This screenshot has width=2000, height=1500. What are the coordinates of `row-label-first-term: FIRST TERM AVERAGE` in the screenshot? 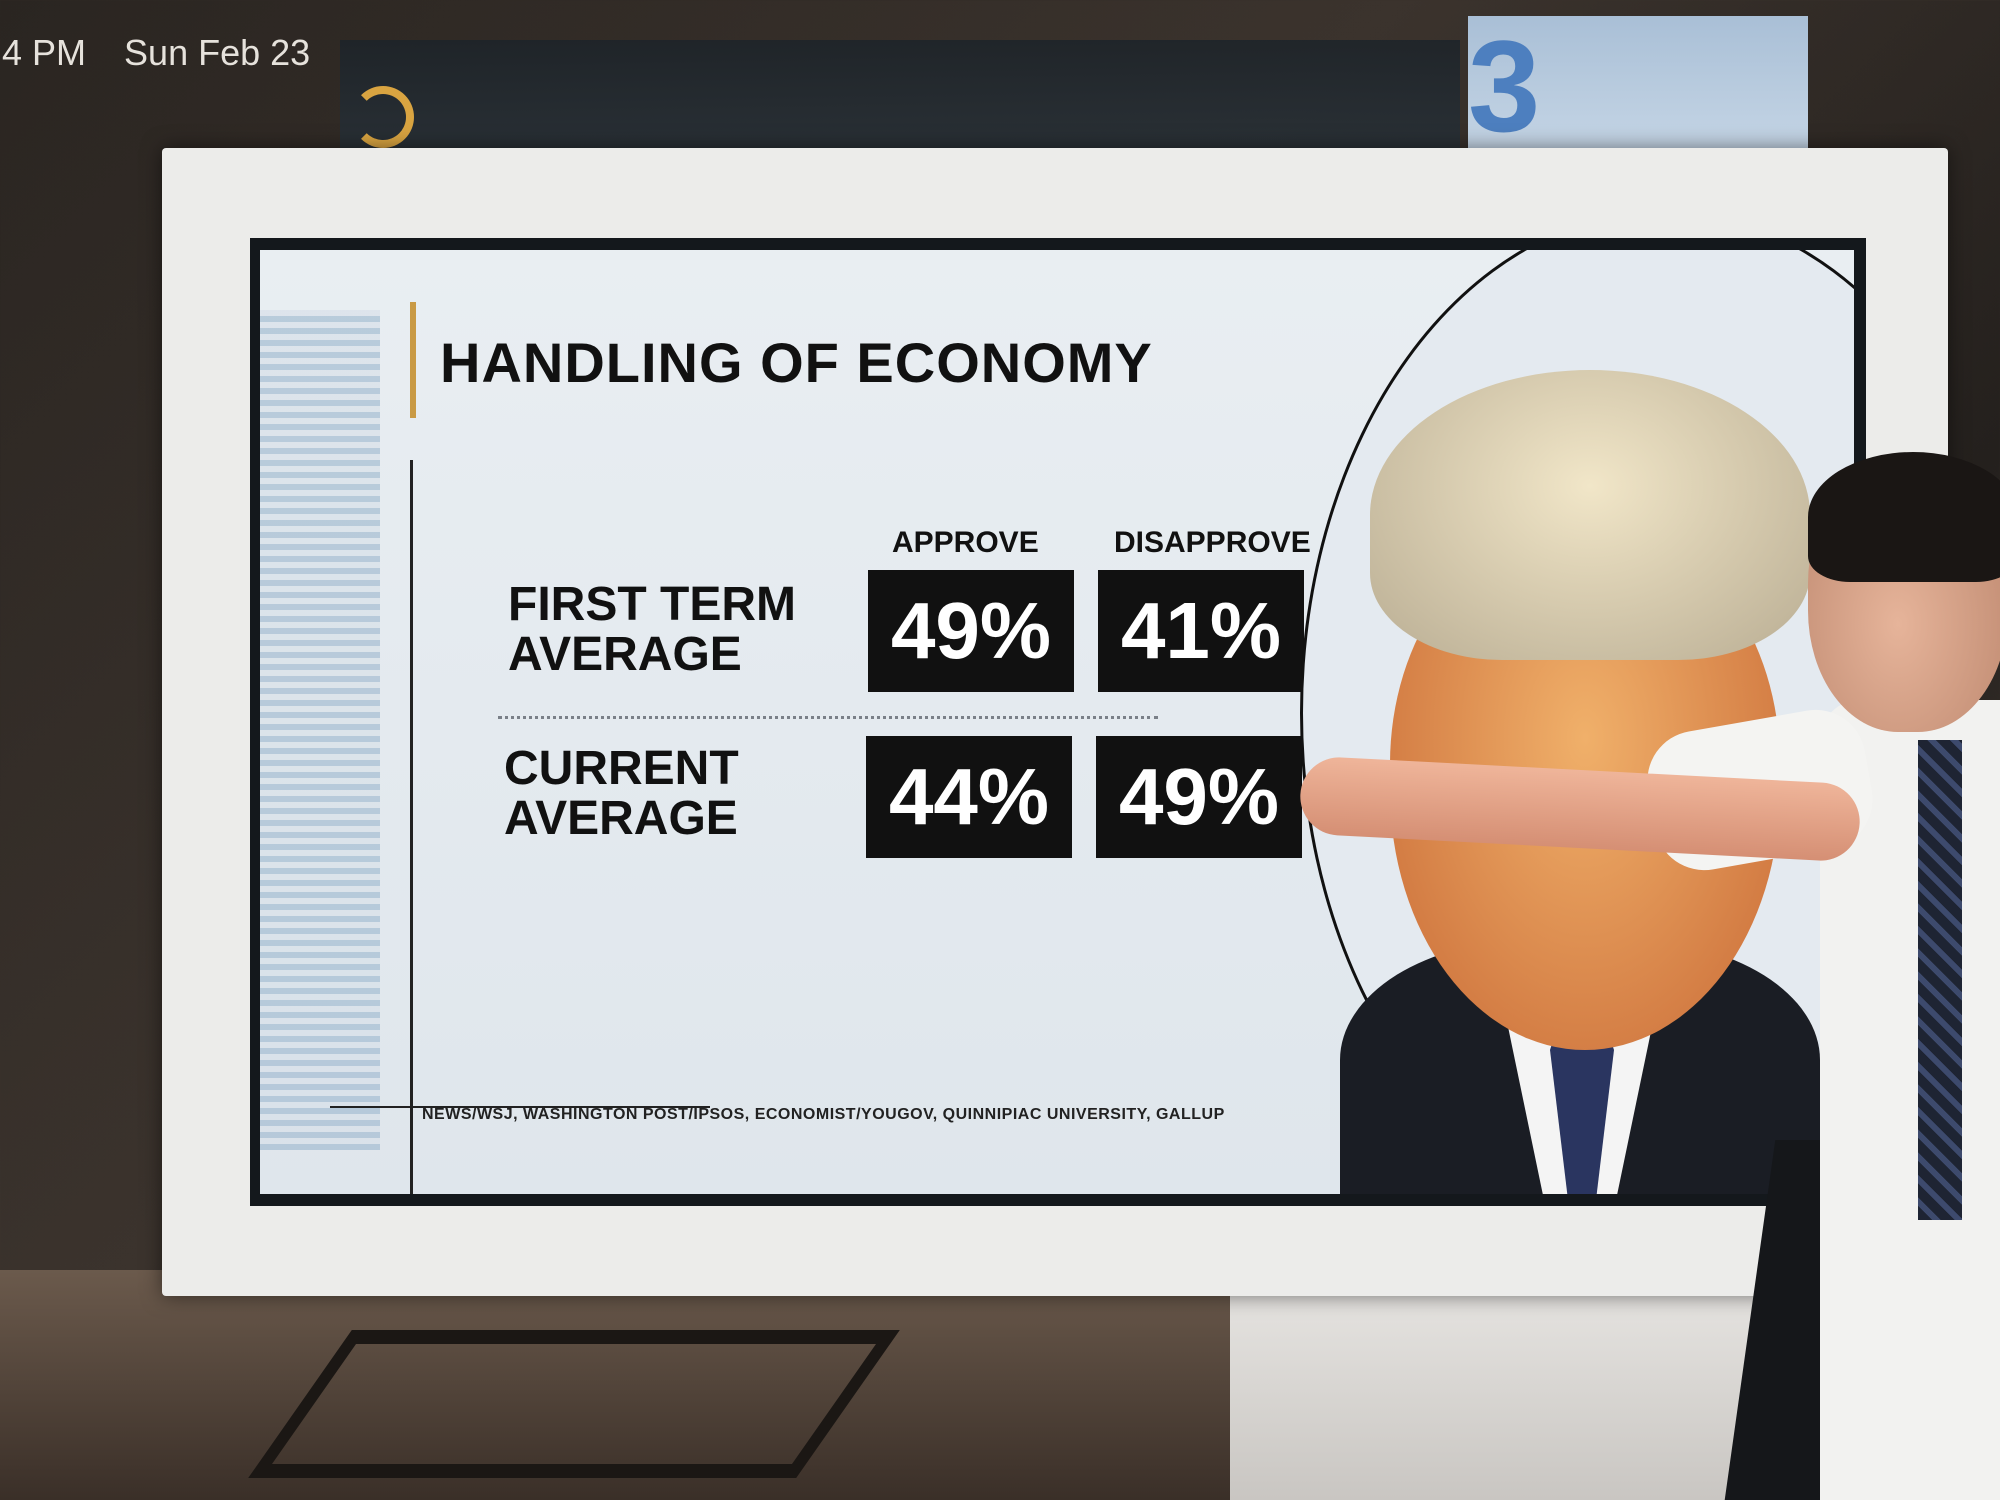 It's located at (652, 630).